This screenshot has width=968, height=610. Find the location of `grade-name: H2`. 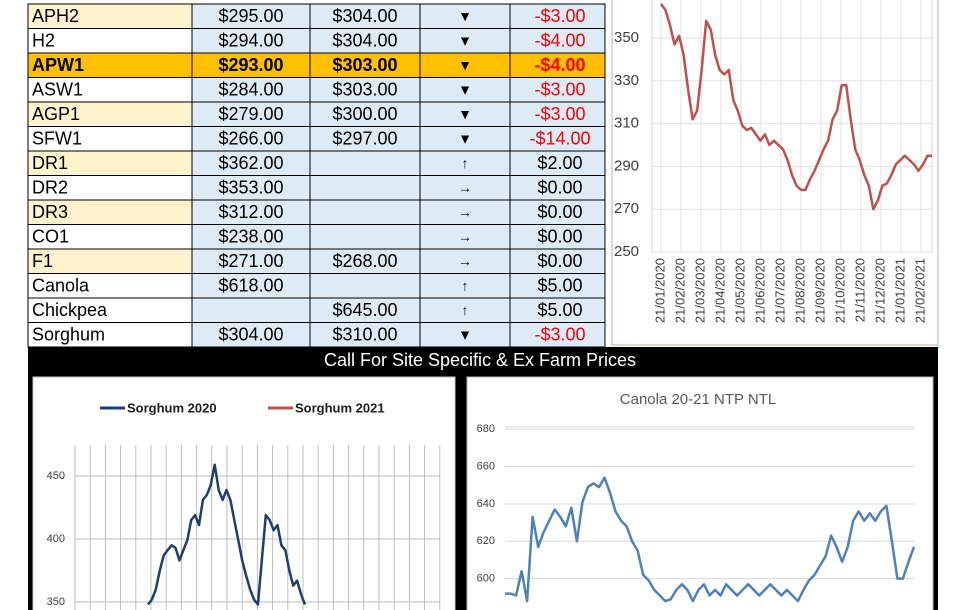

grade-name: H2 is located at coordinates (43, 41).